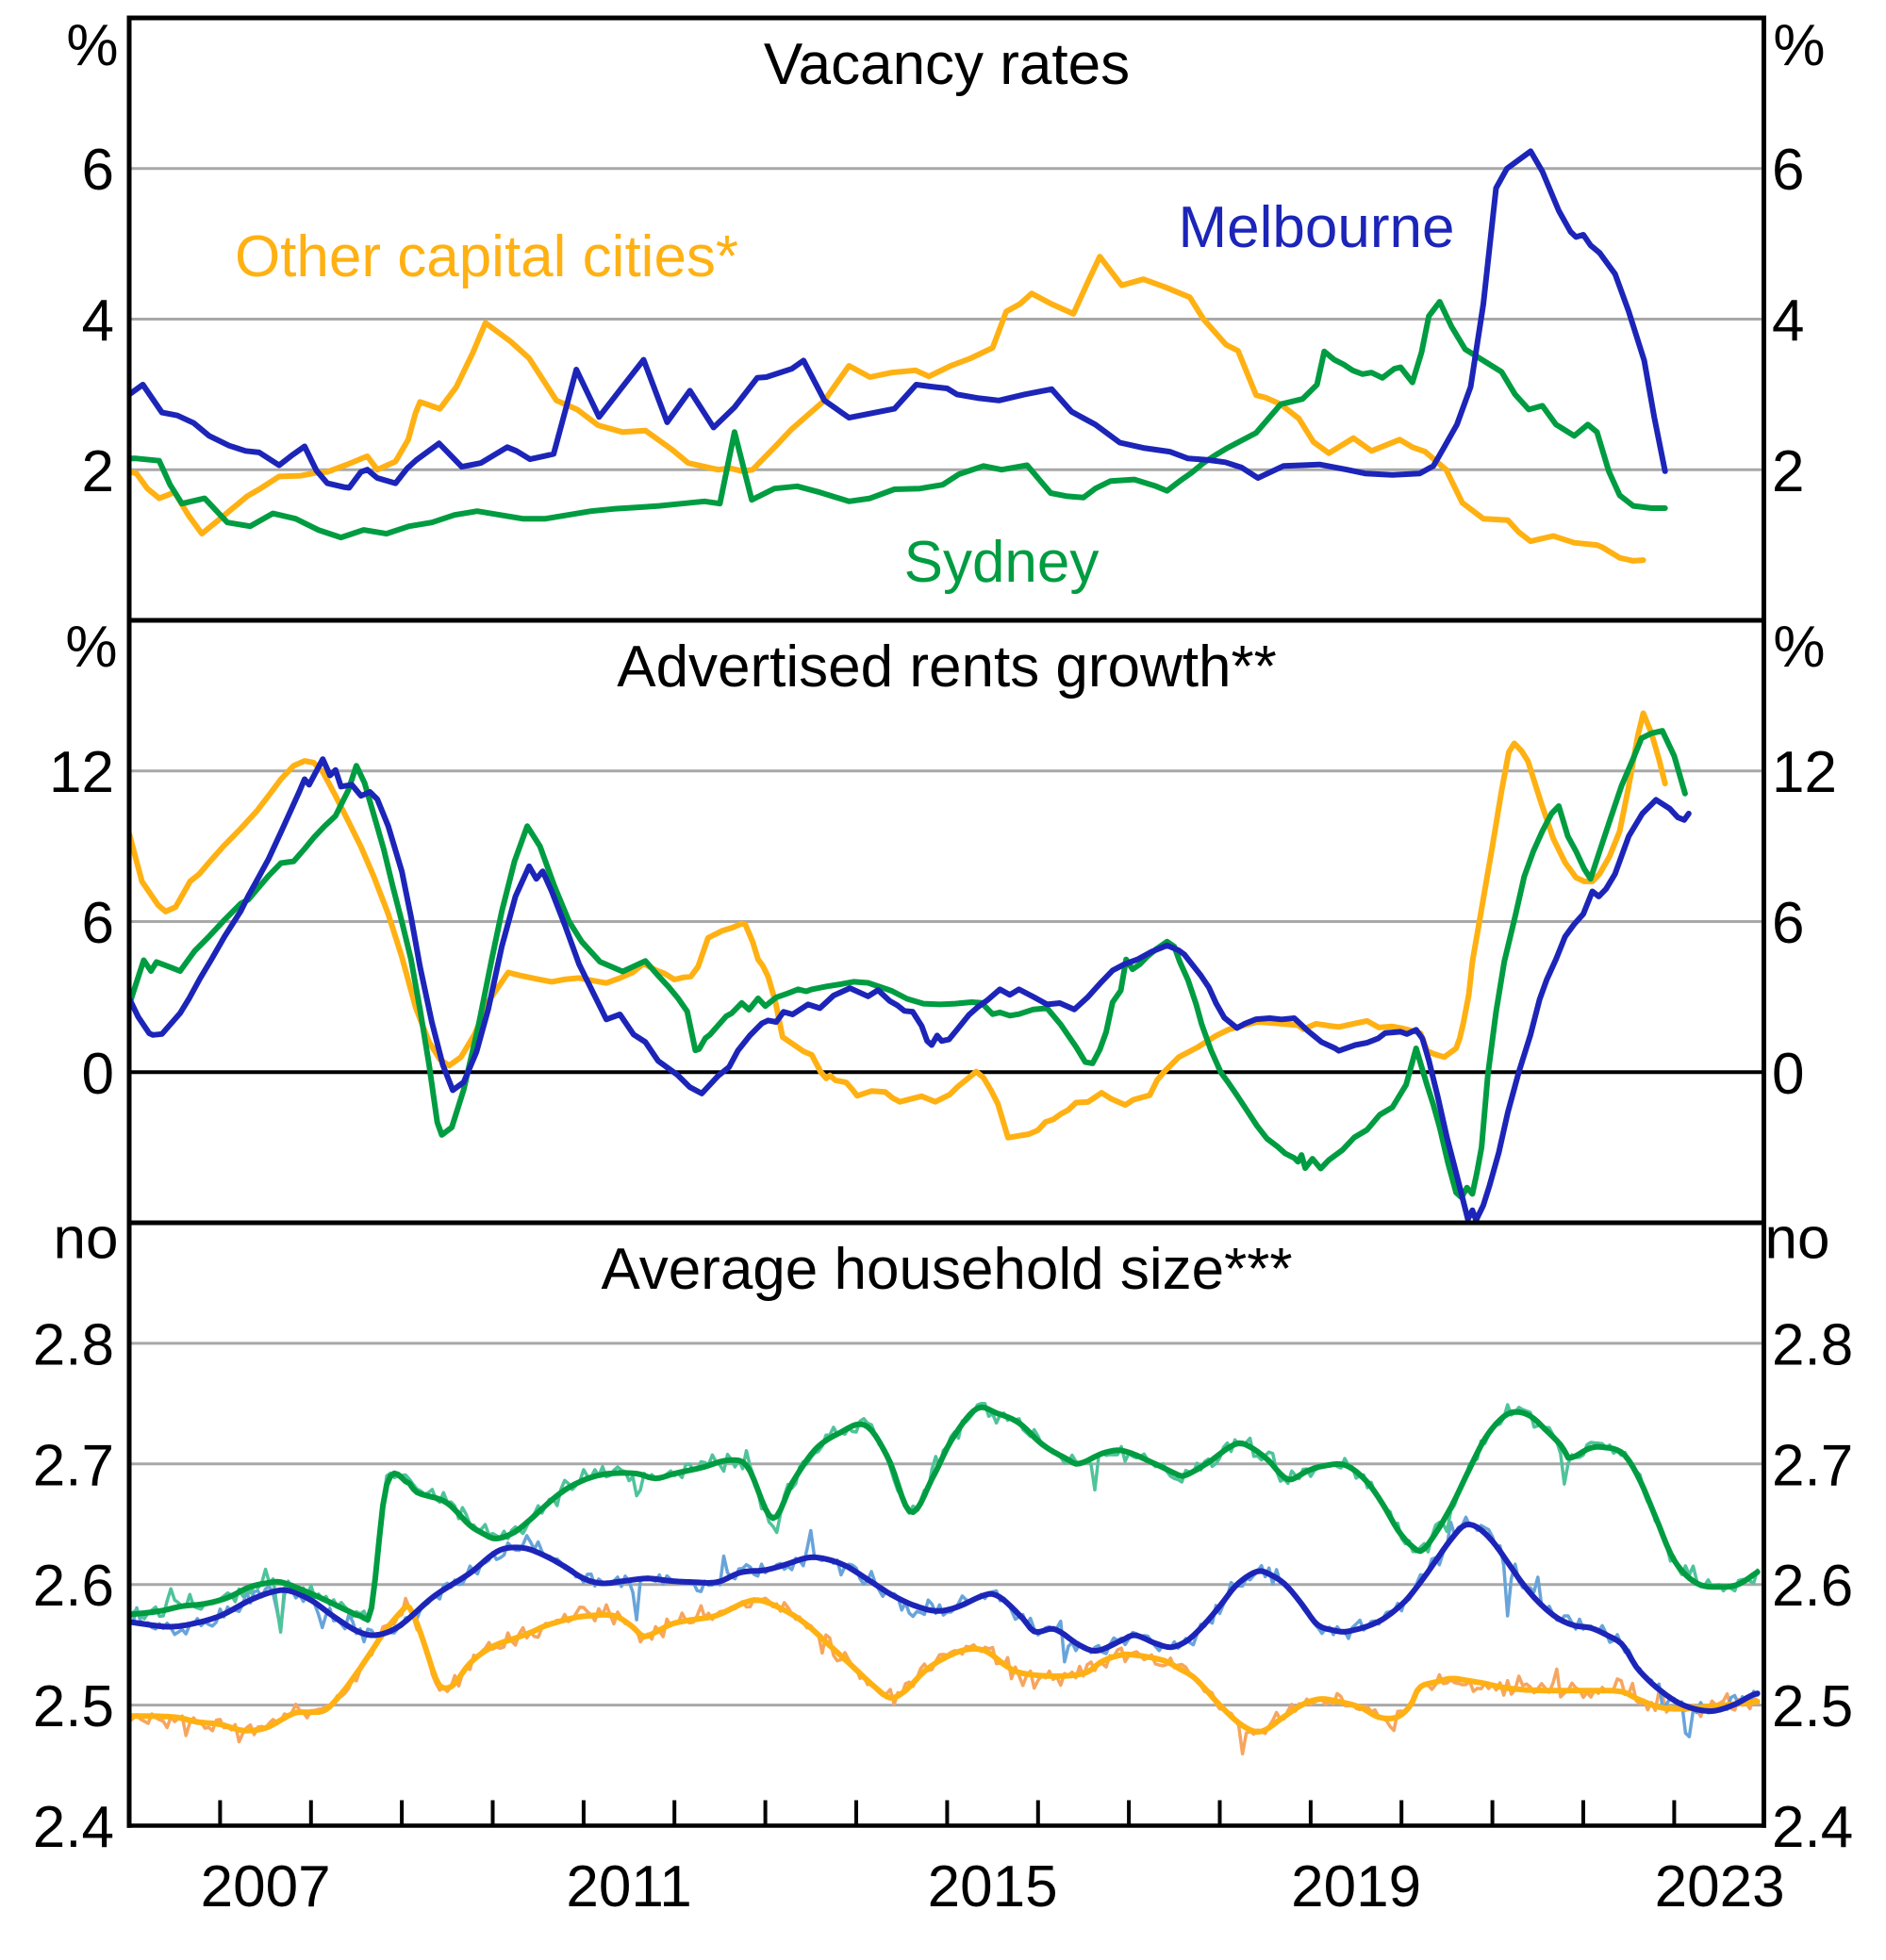  I want to click on svg-text: Other capital cities*, so click(486, 256).